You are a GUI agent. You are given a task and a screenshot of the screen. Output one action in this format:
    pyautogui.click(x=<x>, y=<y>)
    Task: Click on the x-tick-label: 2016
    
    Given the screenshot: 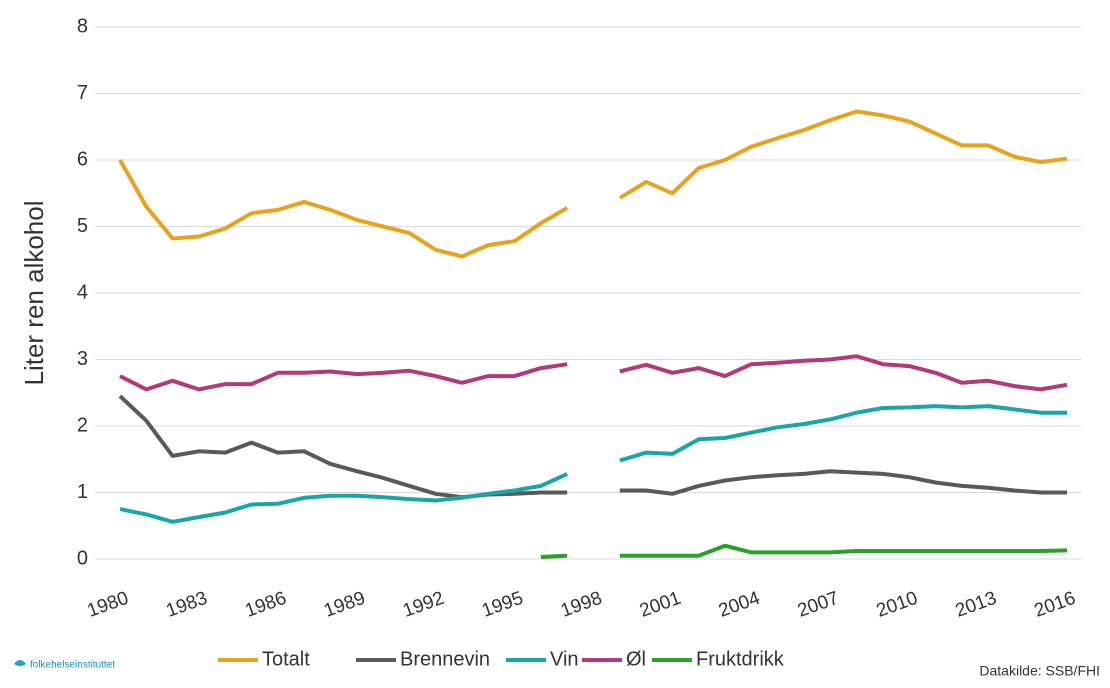 What is the action you would take?
    pyautogui.click(x=1055, y=605)
    